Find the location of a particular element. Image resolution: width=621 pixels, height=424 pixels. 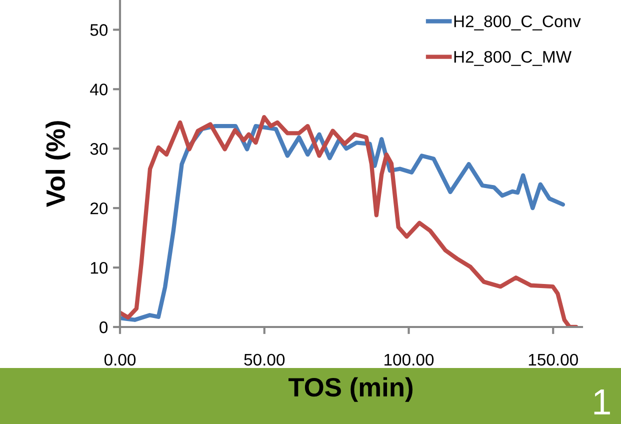

x-axis-title: TOS (min) is located at coordinates (350, 389).